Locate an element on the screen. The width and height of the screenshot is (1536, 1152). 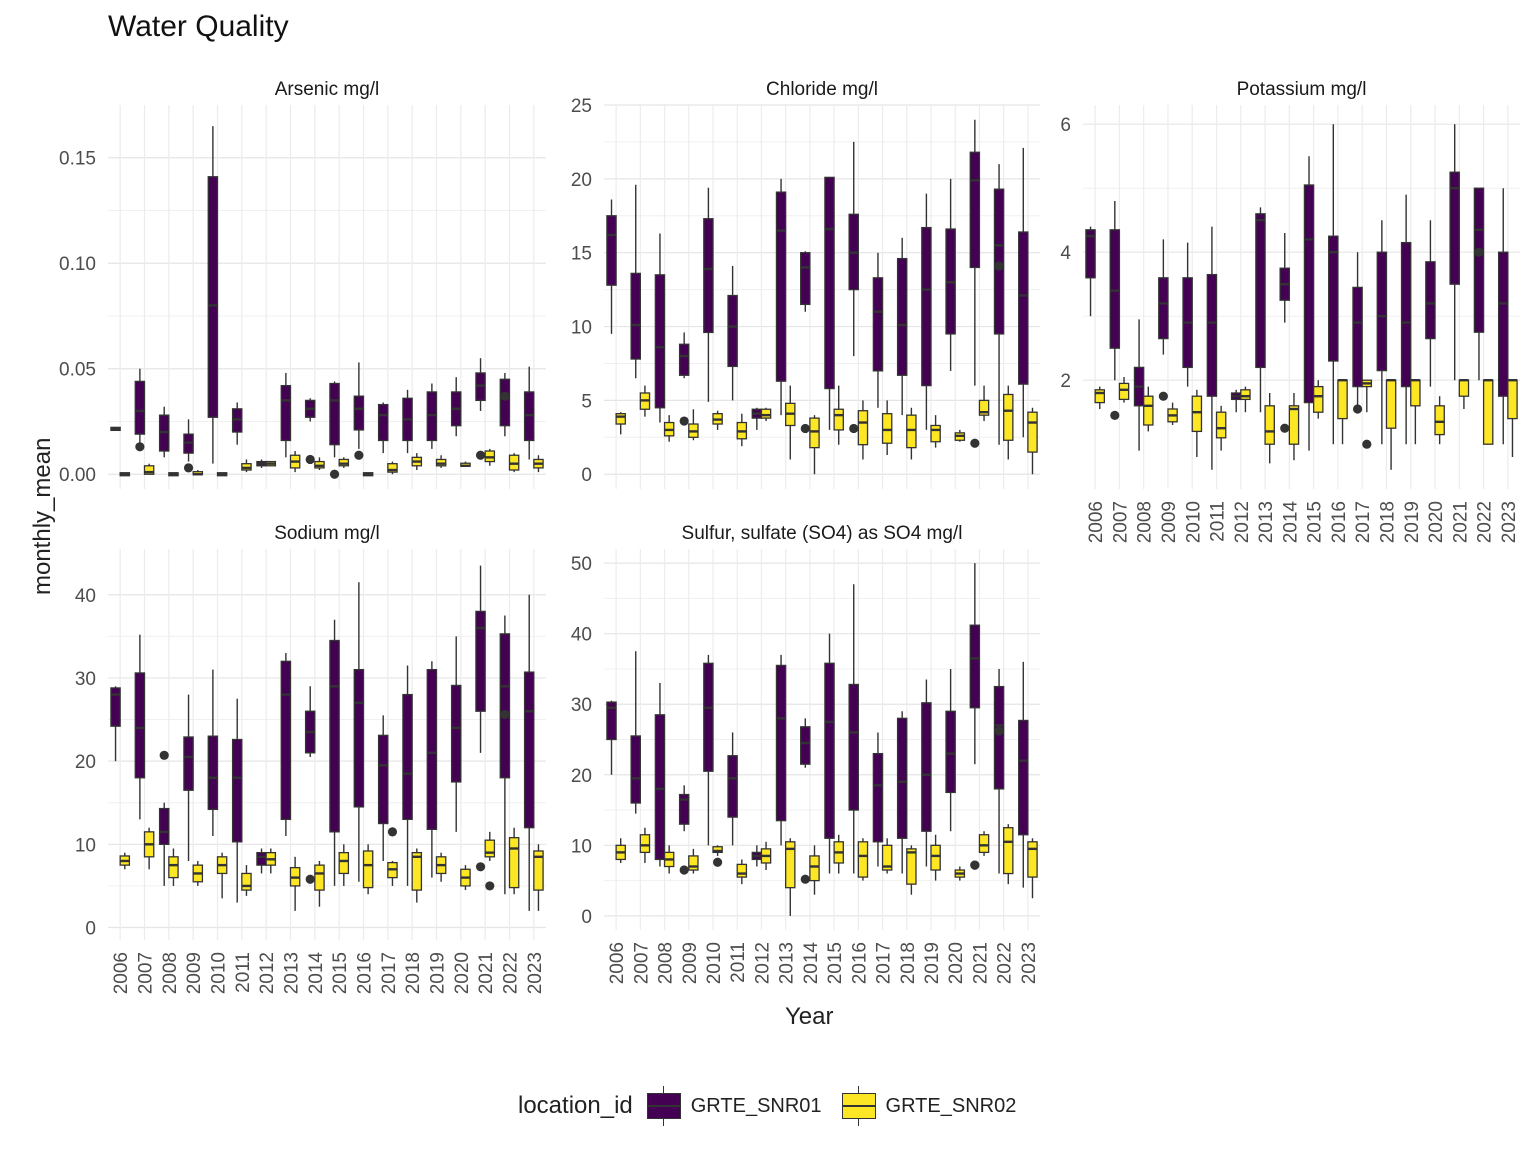
y-tick-label: 25 is located at coordinates (581, 106).